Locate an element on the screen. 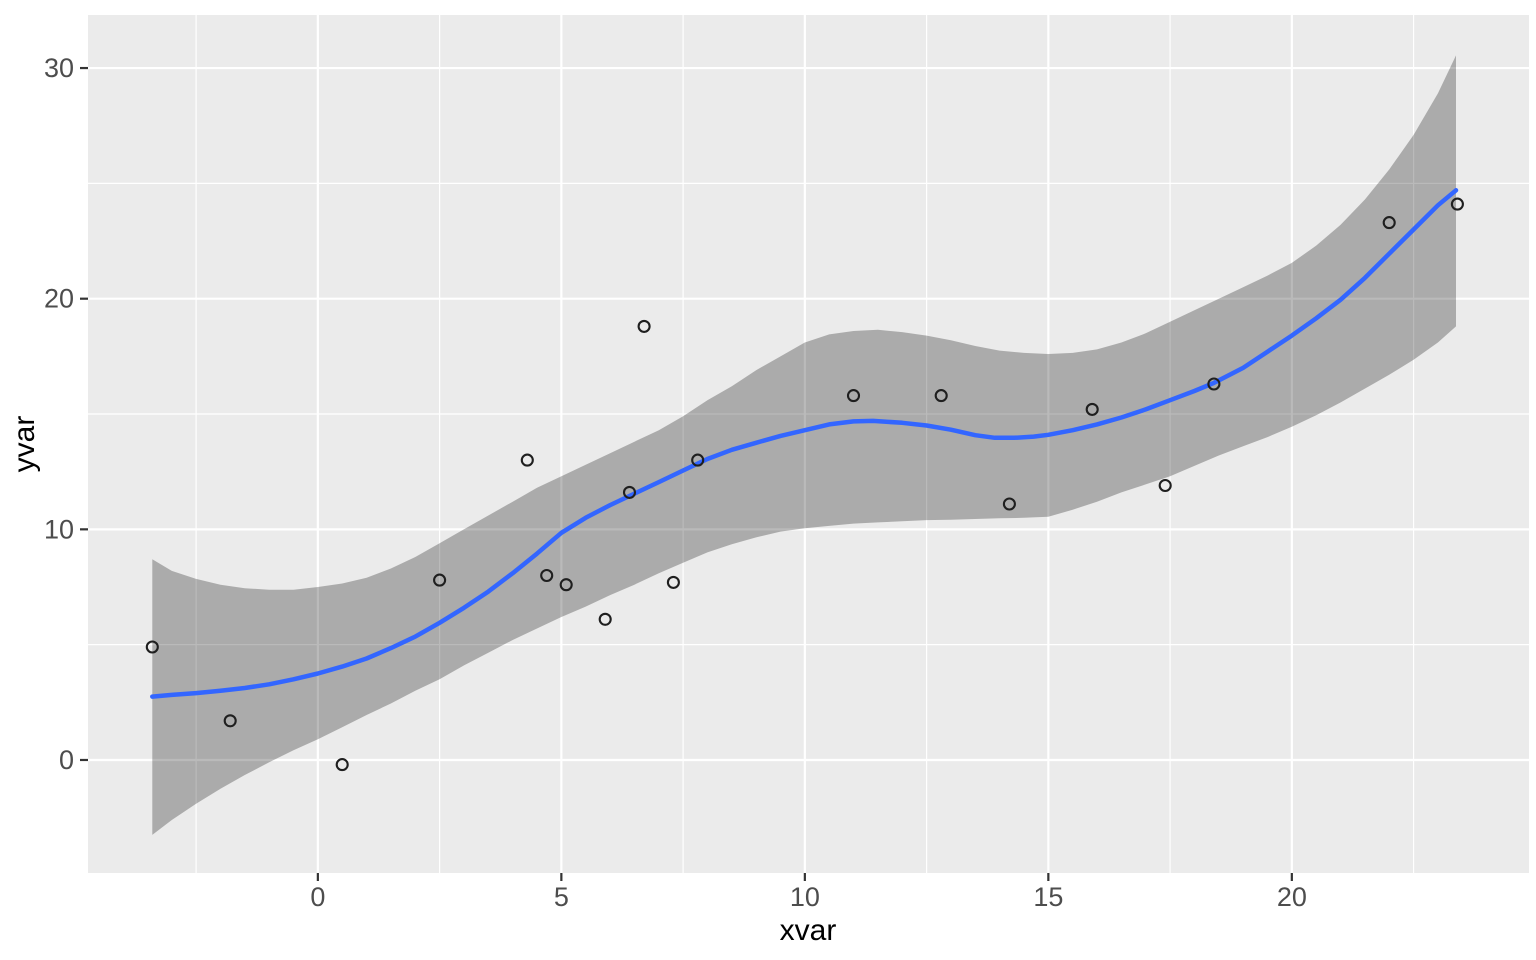 The width and height of the screenshot is (1536, 960). x-tick-label: 15 is located at coordinates (1048, 897).